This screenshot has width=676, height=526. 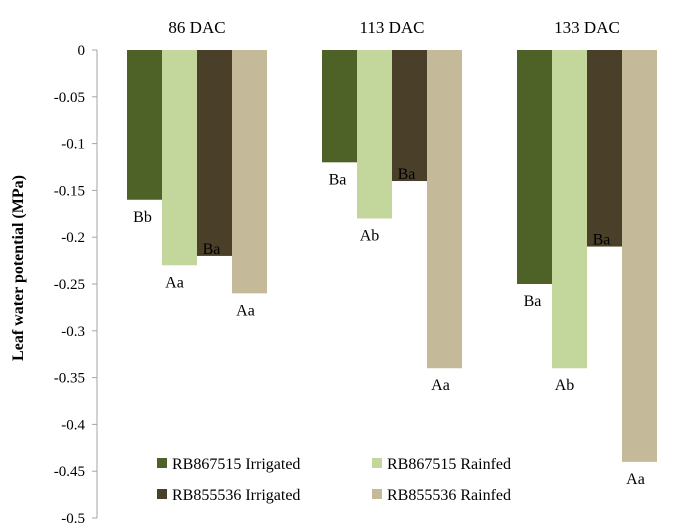 What do you see at coordinates (449, 495) in the screenshot?
I see `legend-label: RB855536 Rainfed` at bounding box center [449, 495].